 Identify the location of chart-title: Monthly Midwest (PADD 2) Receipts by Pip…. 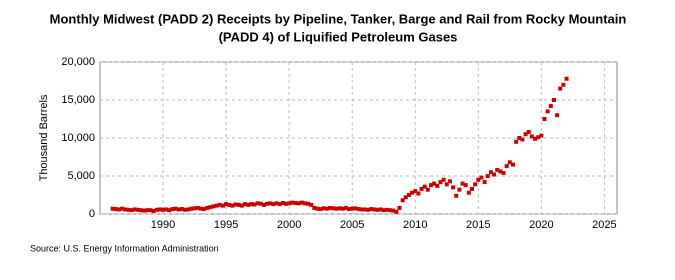
(338, 18).